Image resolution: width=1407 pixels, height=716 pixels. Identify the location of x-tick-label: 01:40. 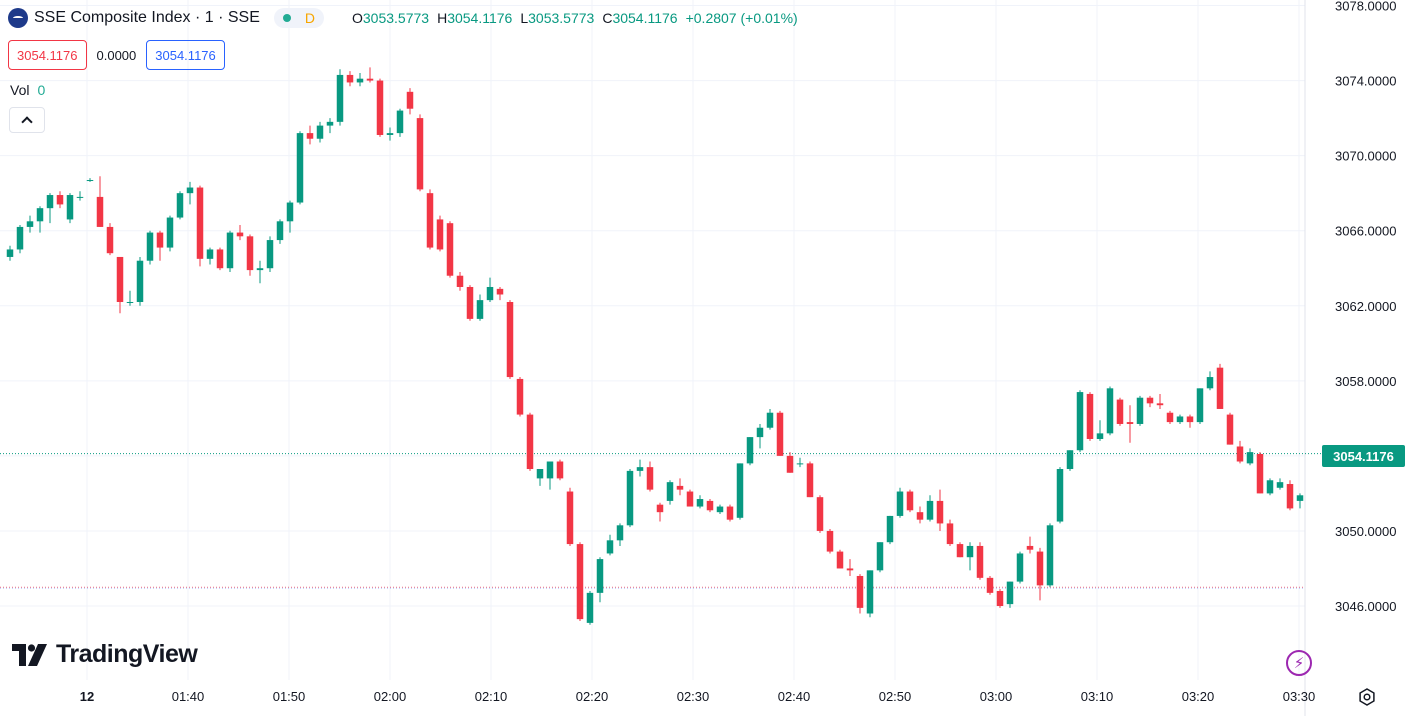
(188, 696).